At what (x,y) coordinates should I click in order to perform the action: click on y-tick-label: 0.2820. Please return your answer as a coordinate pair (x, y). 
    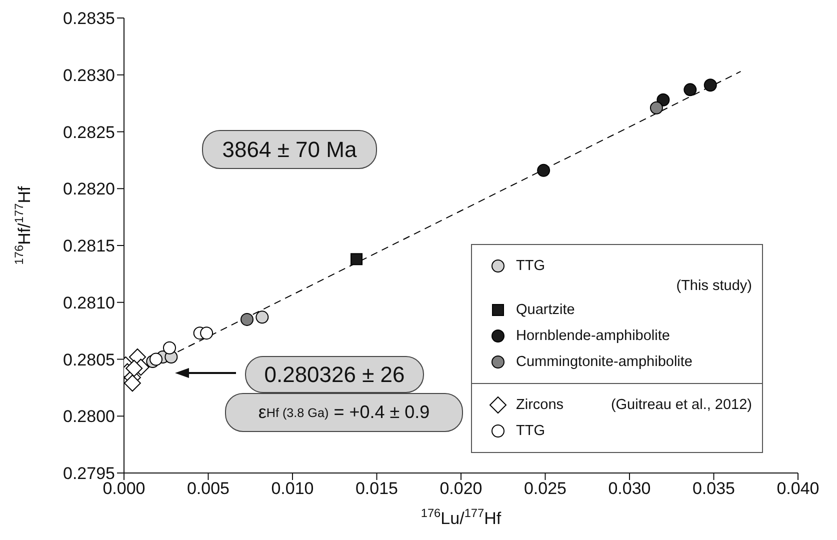
    Looking at the image, I should click on (89, 189).